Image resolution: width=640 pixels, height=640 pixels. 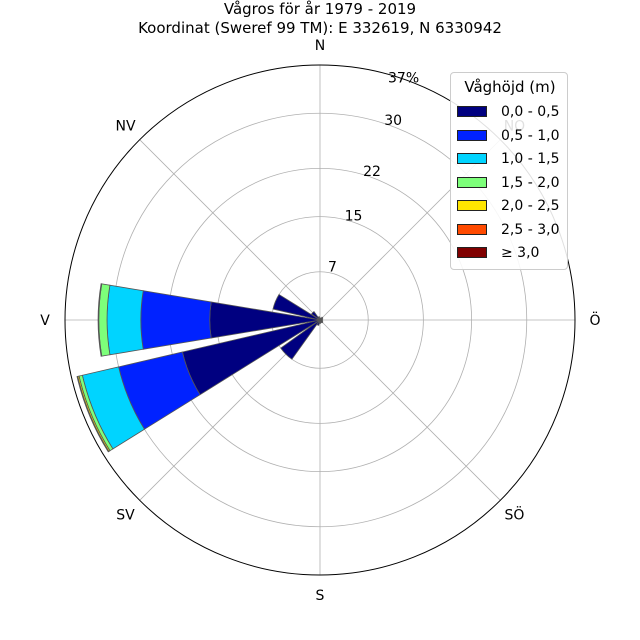 I want to click on chart-title: Vågros för år 1979 - 2019, so click(x=320, y=9).